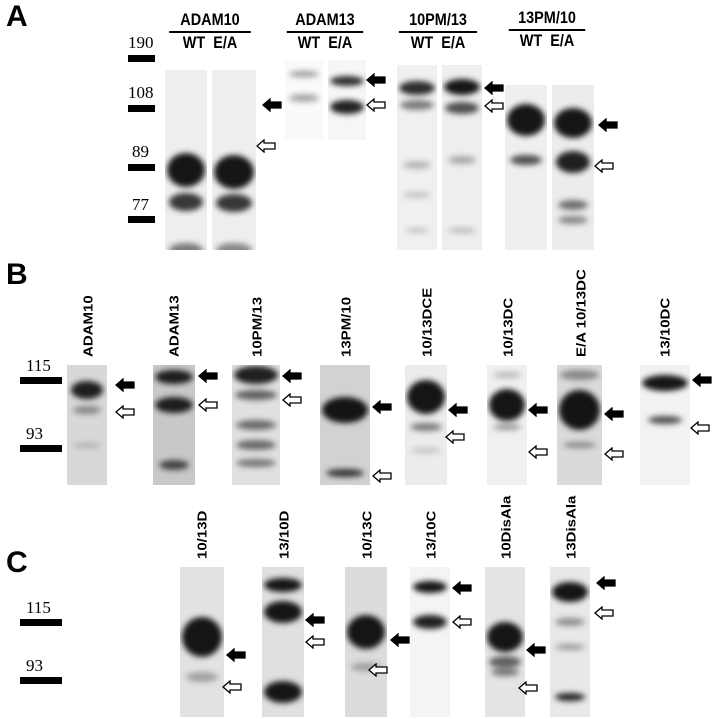 This screenshot has height=719, width=718. I want to click on lane-label: ADAM10, so click(88, 326).